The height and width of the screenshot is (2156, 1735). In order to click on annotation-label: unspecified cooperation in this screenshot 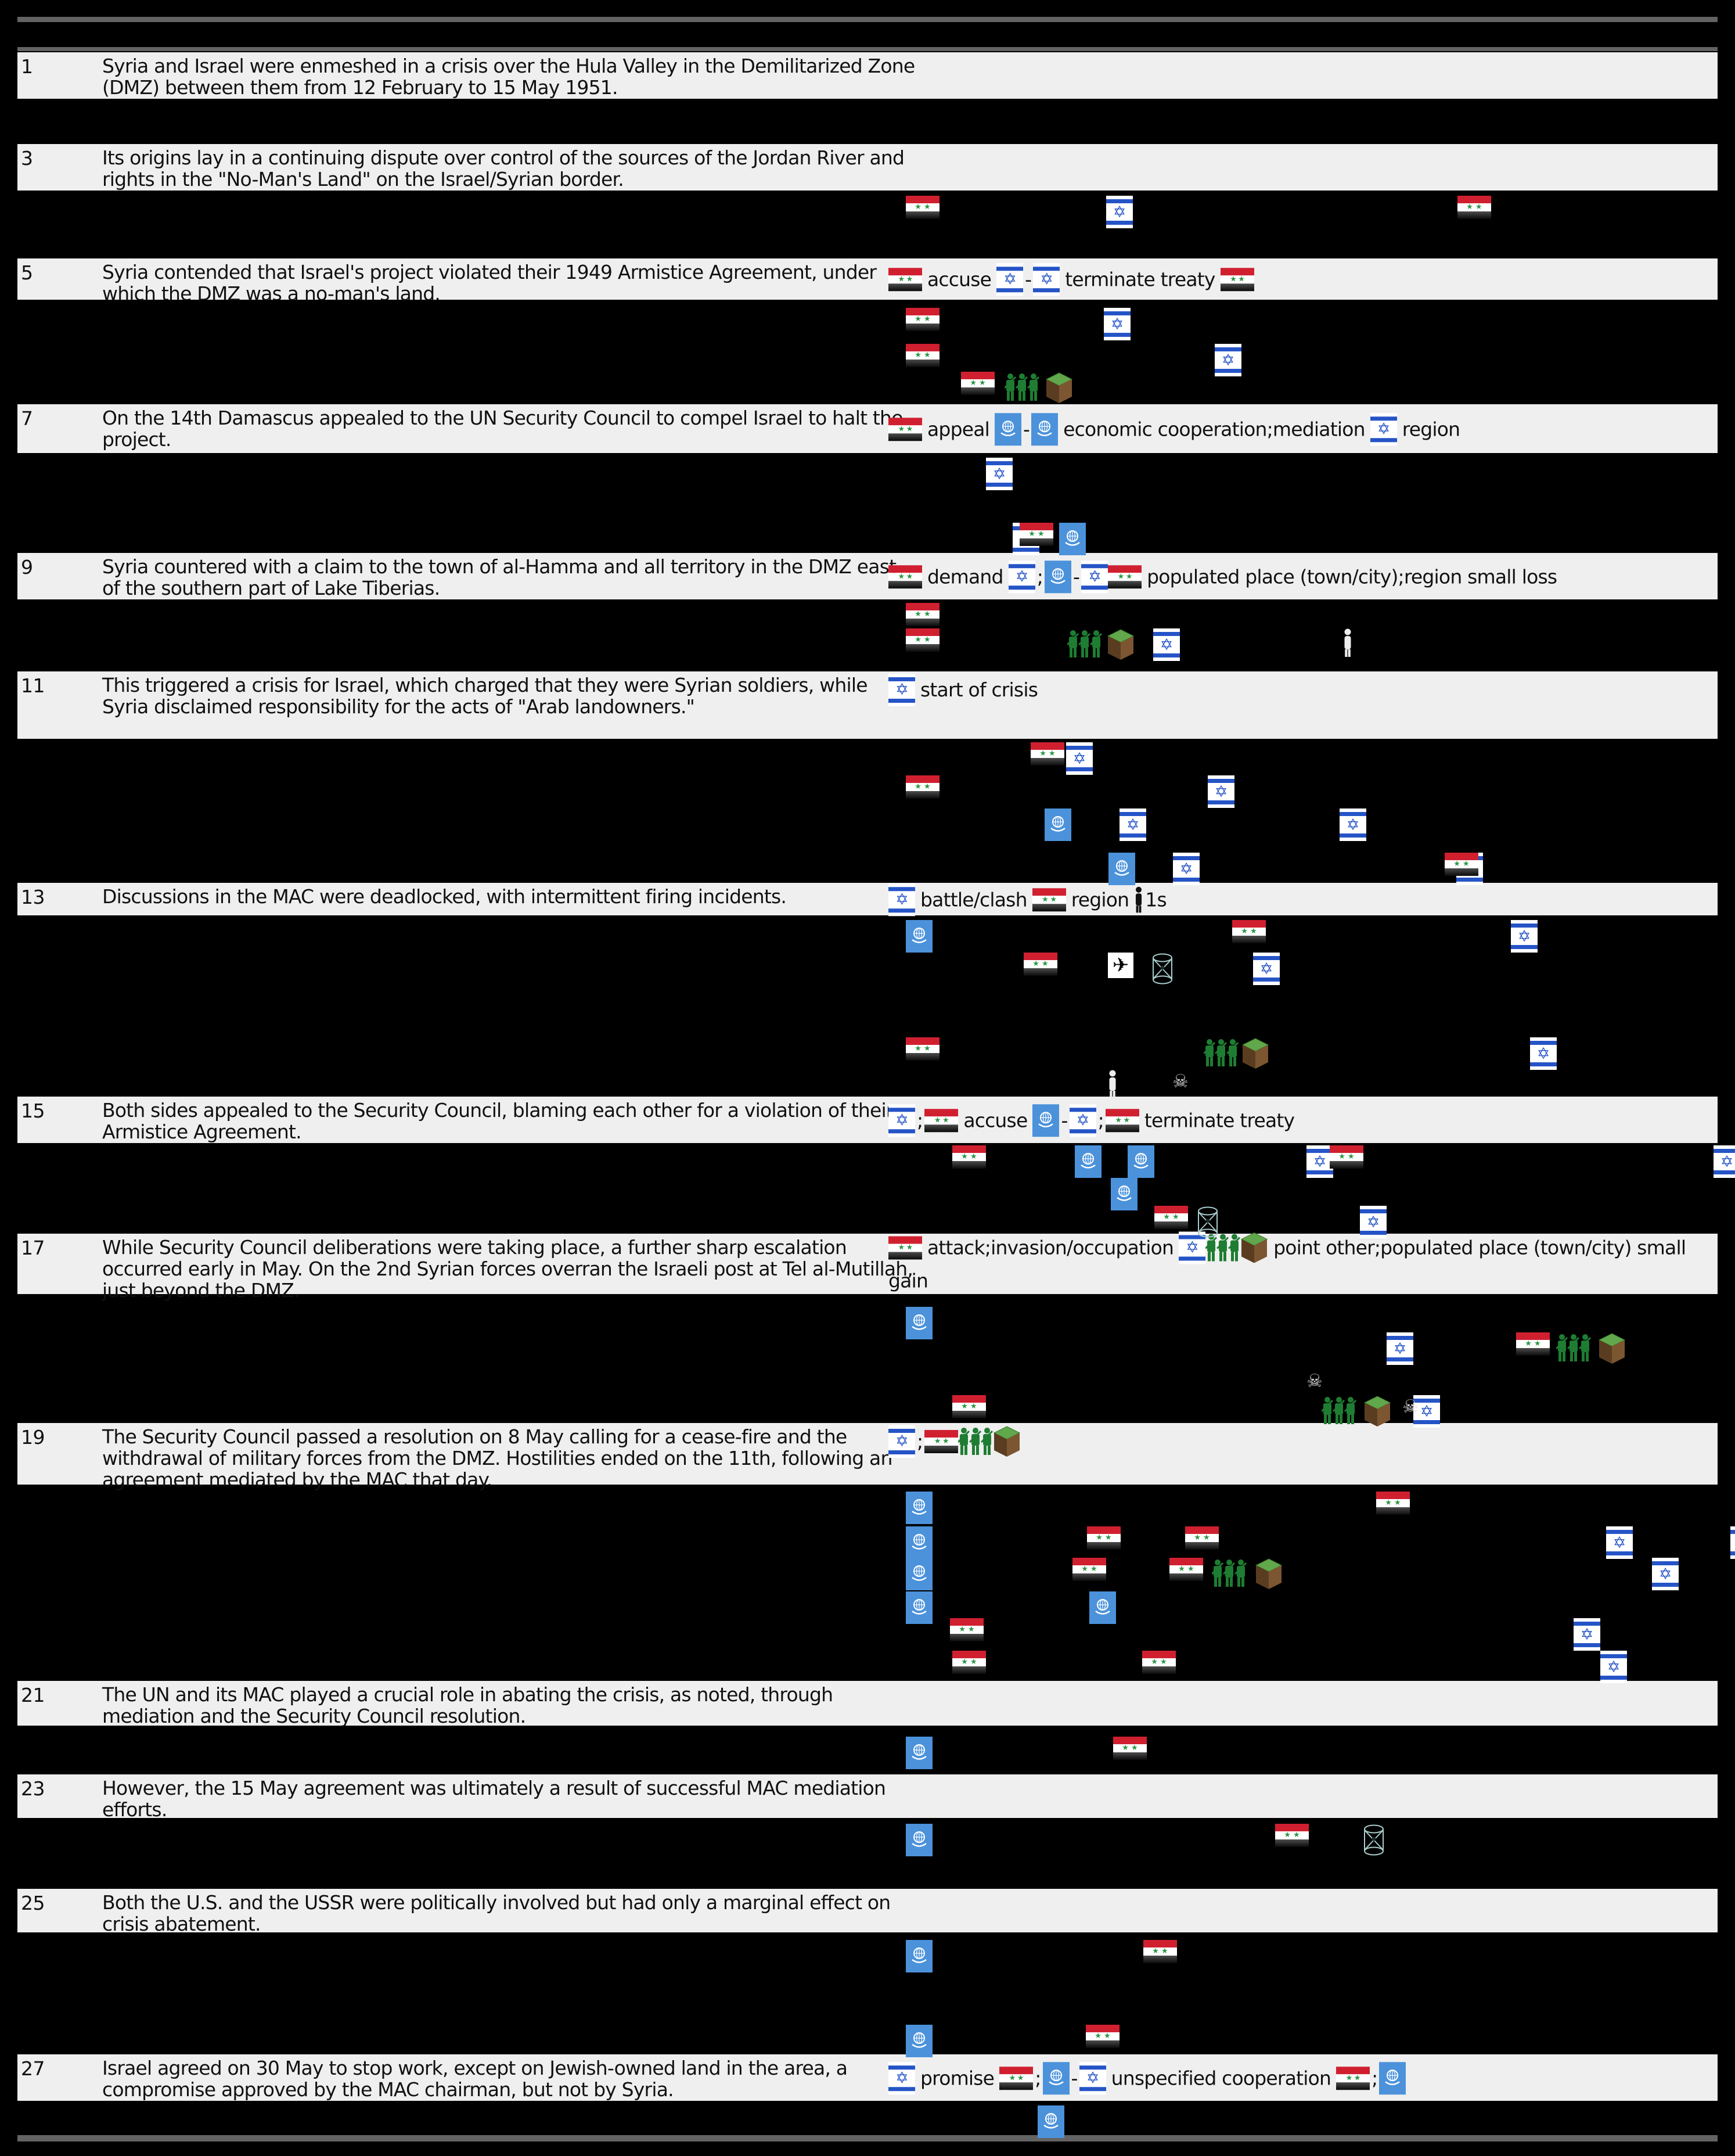, I will do `click(1221, 2077)`.